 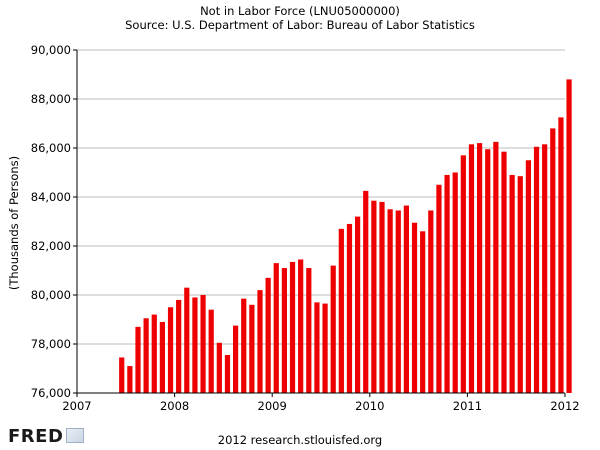 What do you see at coordinates (51, 344) in the screenshot?
I see `y-tick-label: 78,000` at bounding box center [51, 344].